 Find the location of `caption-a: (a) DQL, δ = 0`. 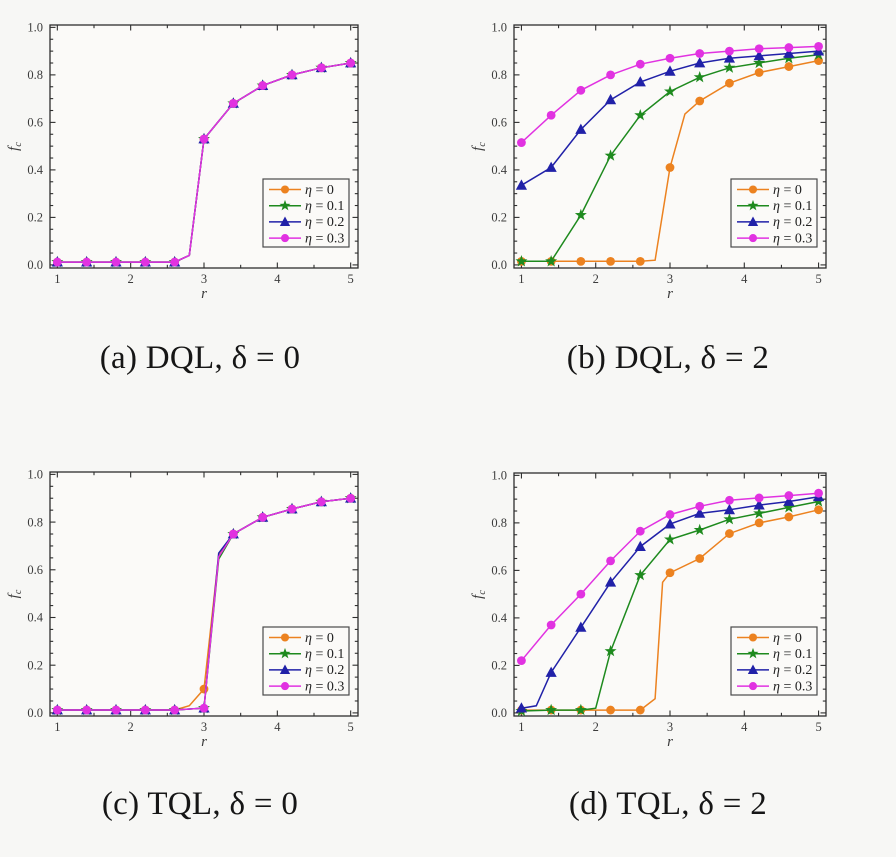

caption-a: (a) DQL, δ = 0 is located at coordinates (200, 358).